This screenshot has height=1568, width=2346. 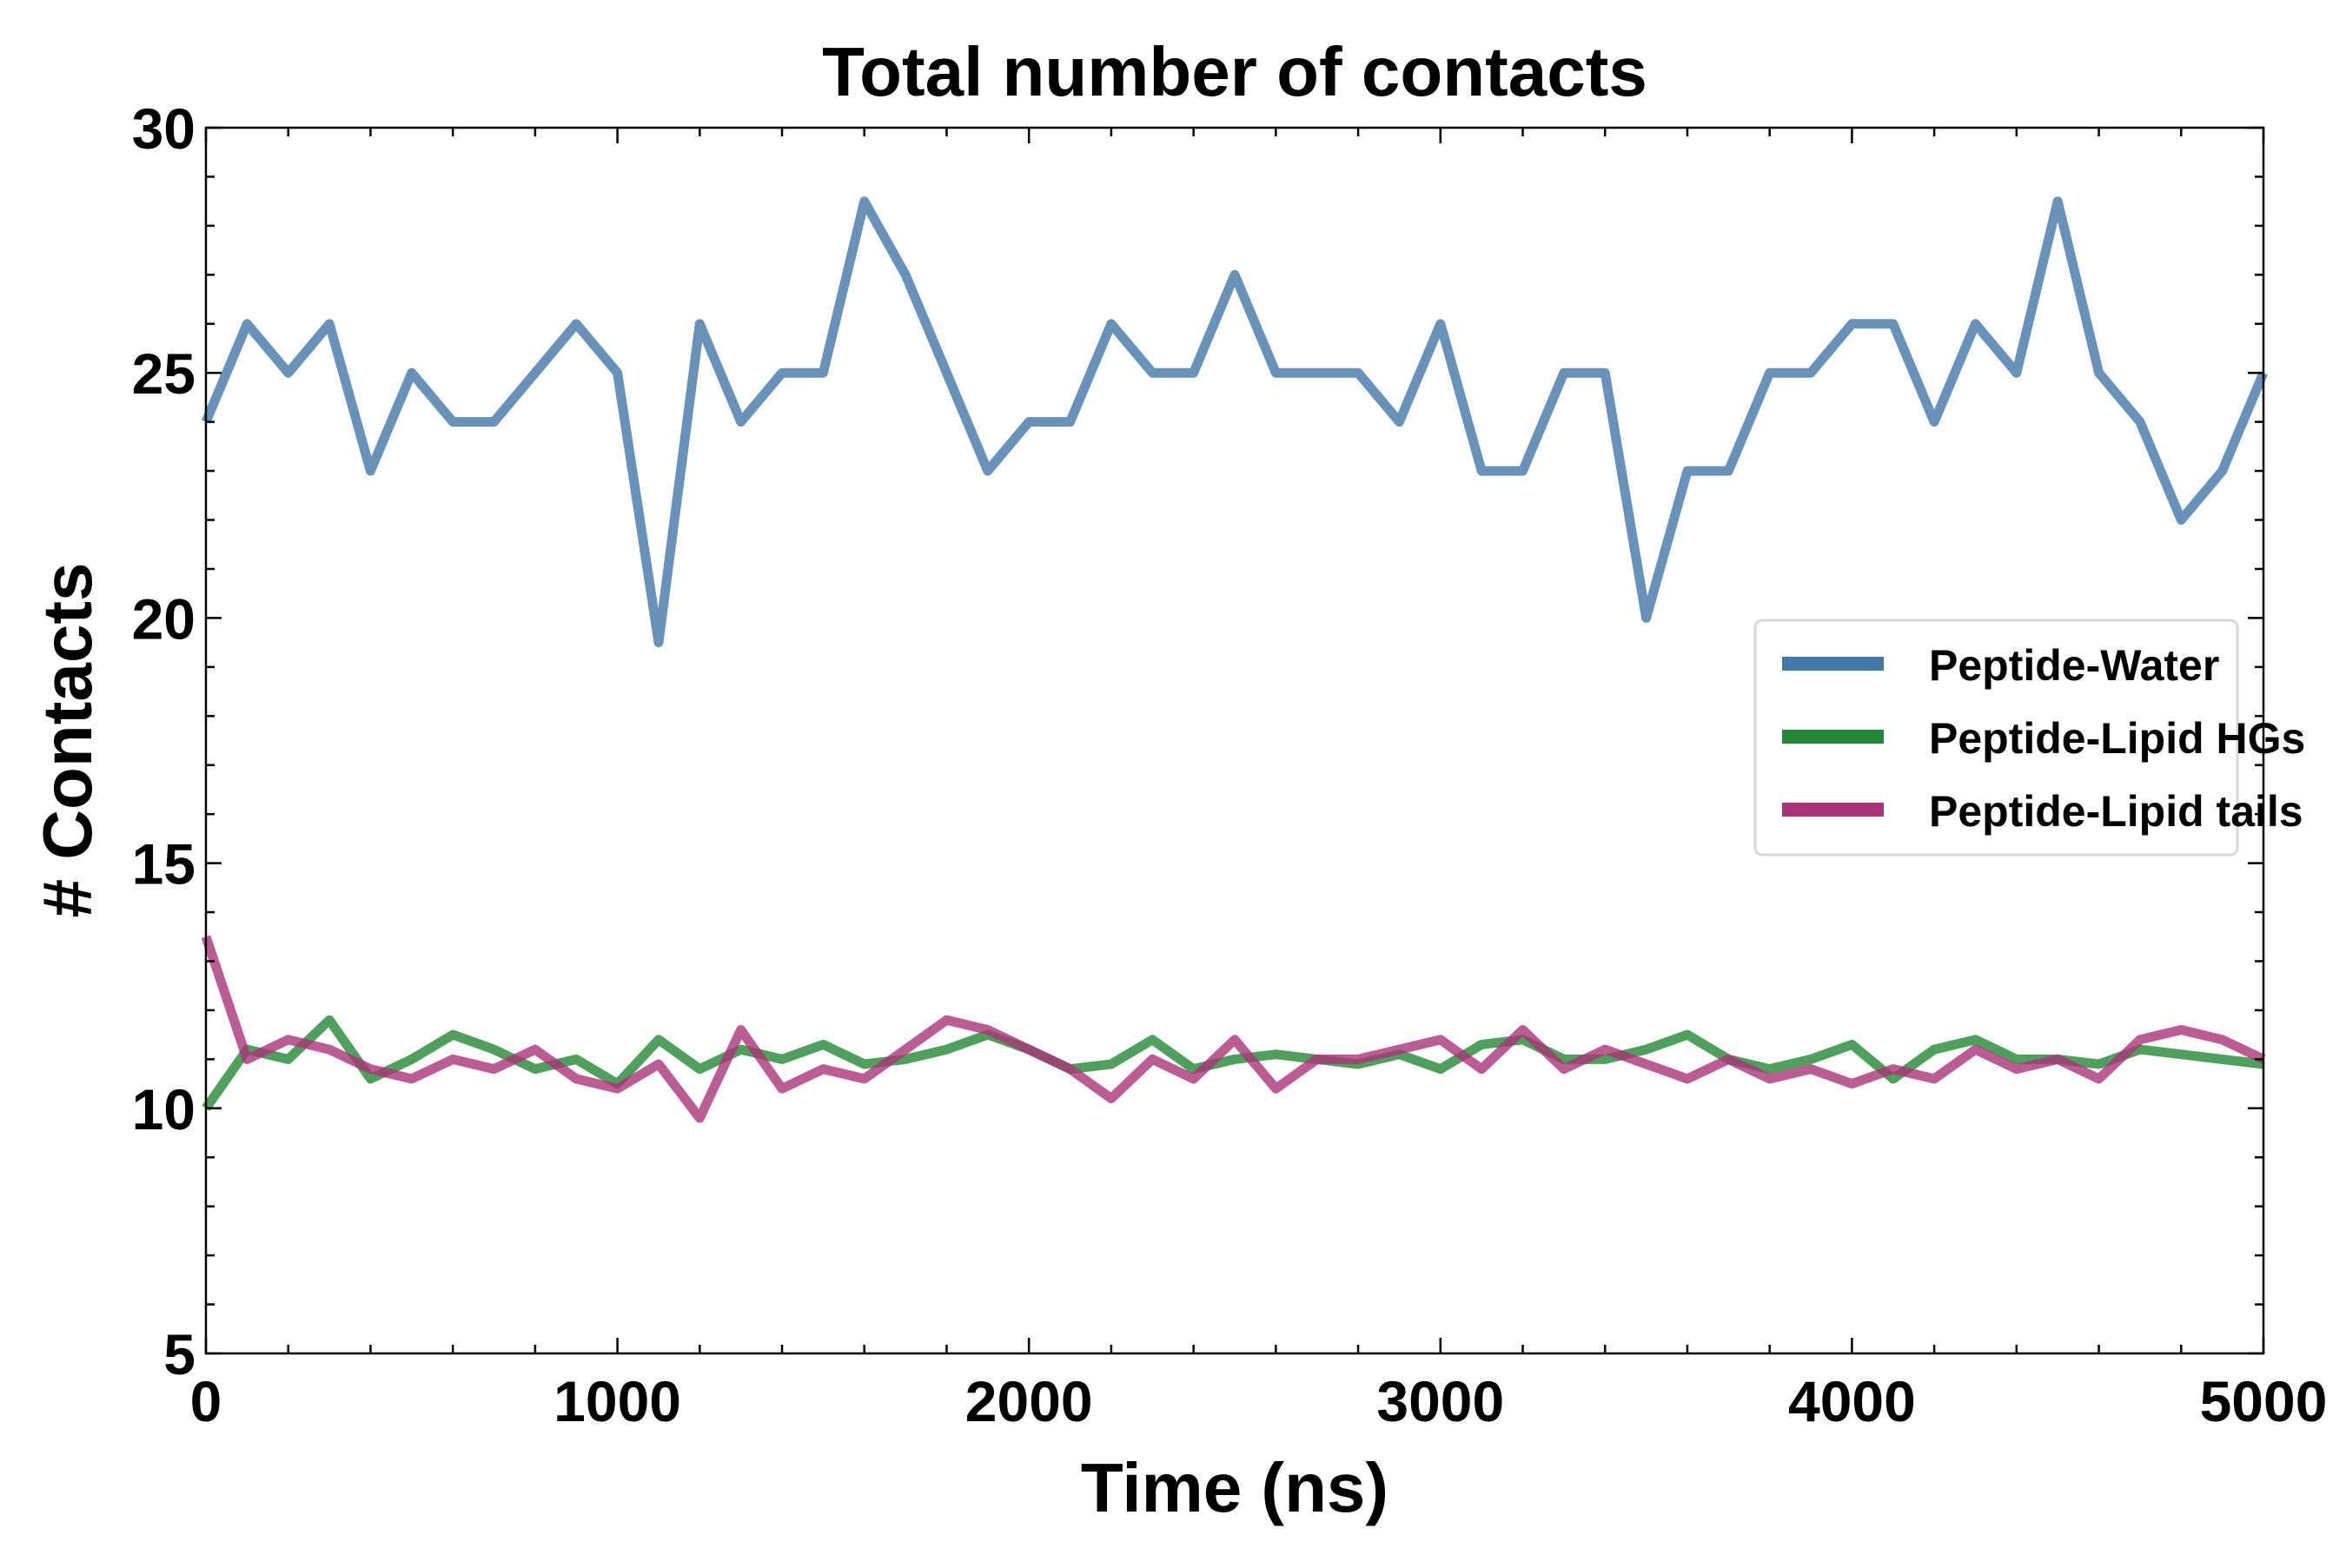 I want to click on x-tick-label: 3000, so click(x=1440, y=1401).